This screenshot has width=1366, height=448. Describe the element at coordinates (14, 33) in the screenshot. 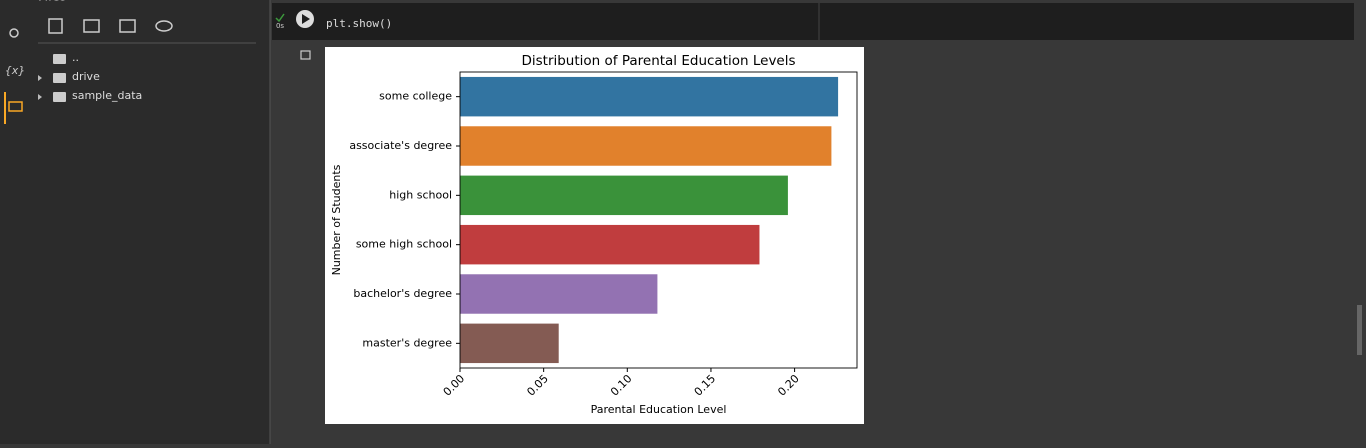

I see `search-icon` at that location.